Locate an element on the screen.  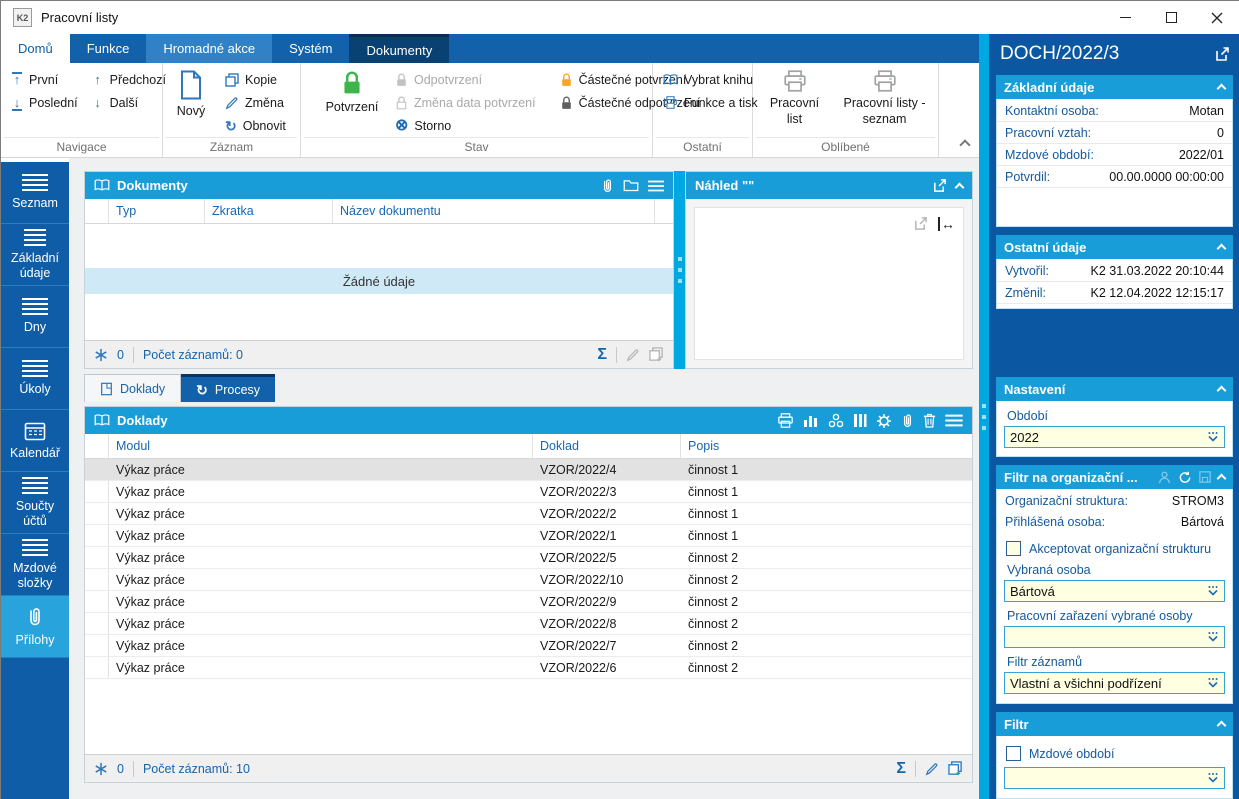
storno-button: ⊗ Storno is located at coordinates (423, 125).